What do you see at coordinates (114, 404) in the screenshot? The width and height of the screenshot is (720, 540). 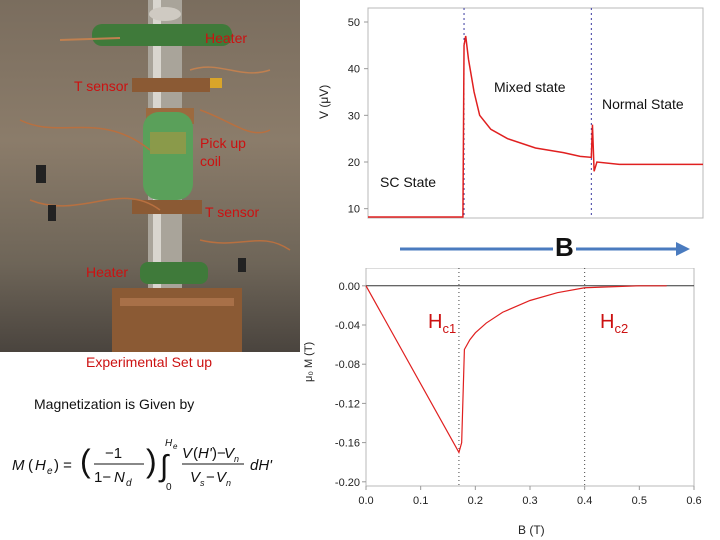 I see `formula-intro: Magnetization is Given by` at bounding box center [114, 404].